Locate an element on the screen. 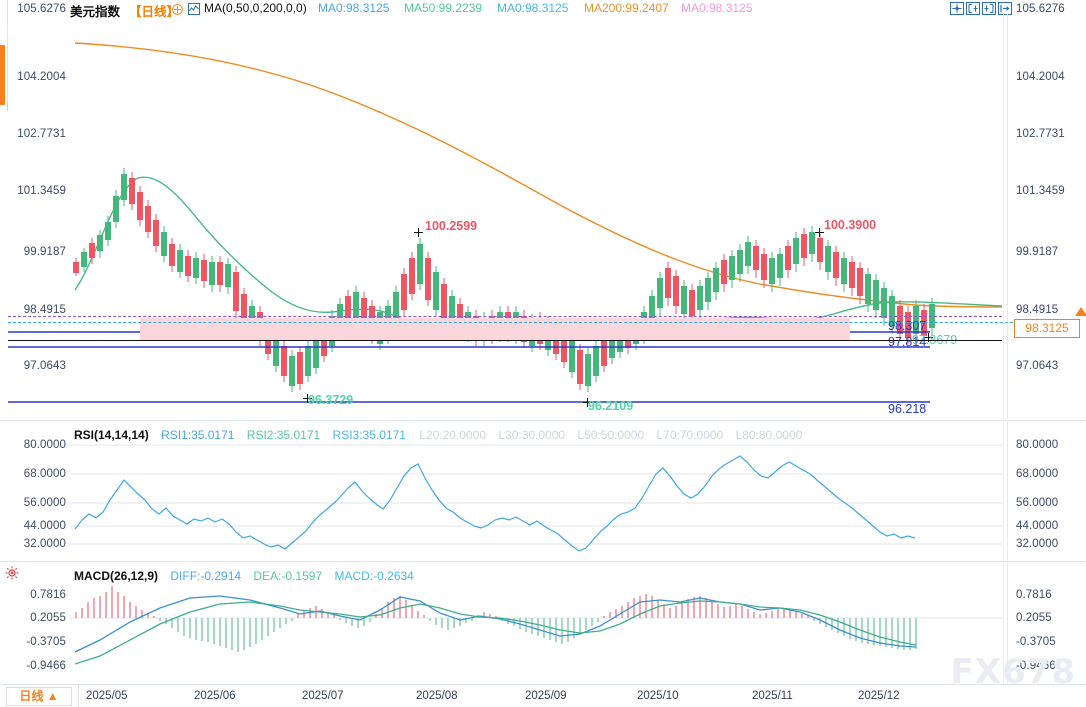  chart-toolbar is located at coordinates (981, 8).